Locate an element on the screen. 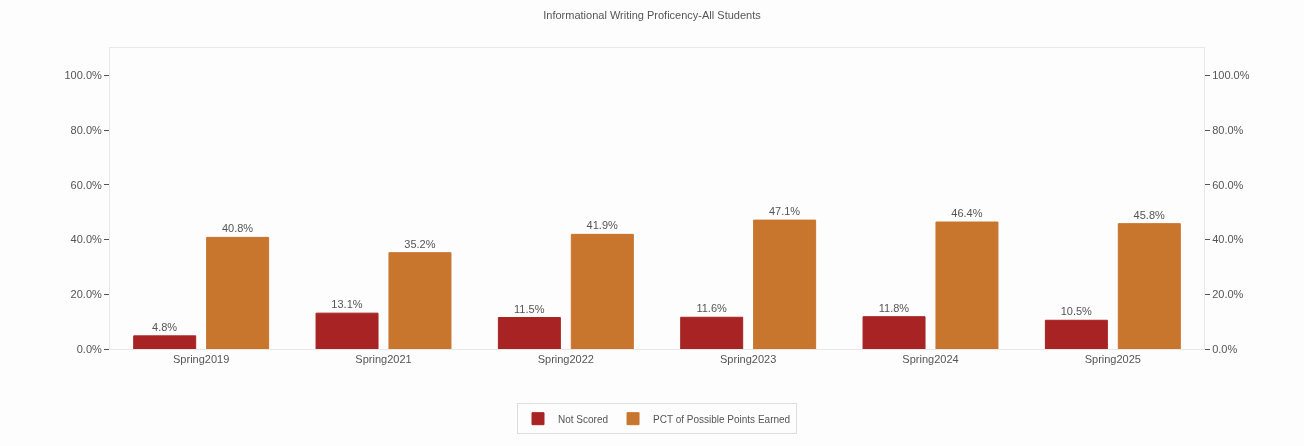 This screenshot has height=446, width=1304. legend-label: Not Scored is located at coordinates (583, 419).